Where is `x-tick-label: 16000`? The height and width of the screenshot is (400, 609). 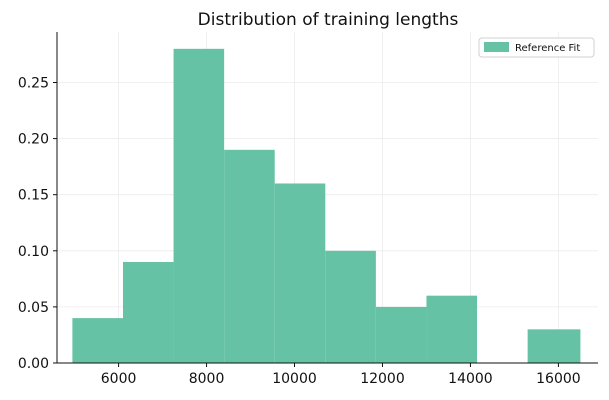 x-tick-label: 16000 is located at coordinates (558, 379).